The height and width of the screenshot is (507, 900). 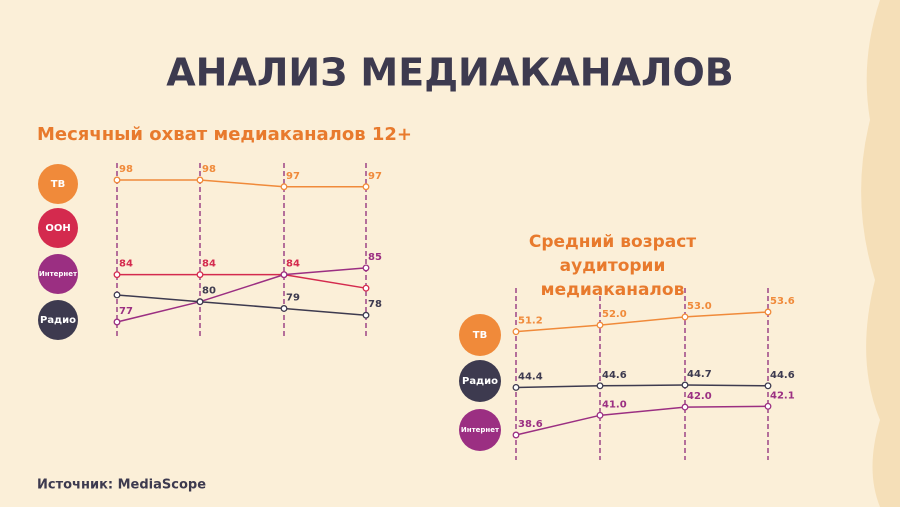 What do you see at coordinates (614, 314) in the screenshot?
I see `data-label: 52.0` at bounding box center [614, 314].